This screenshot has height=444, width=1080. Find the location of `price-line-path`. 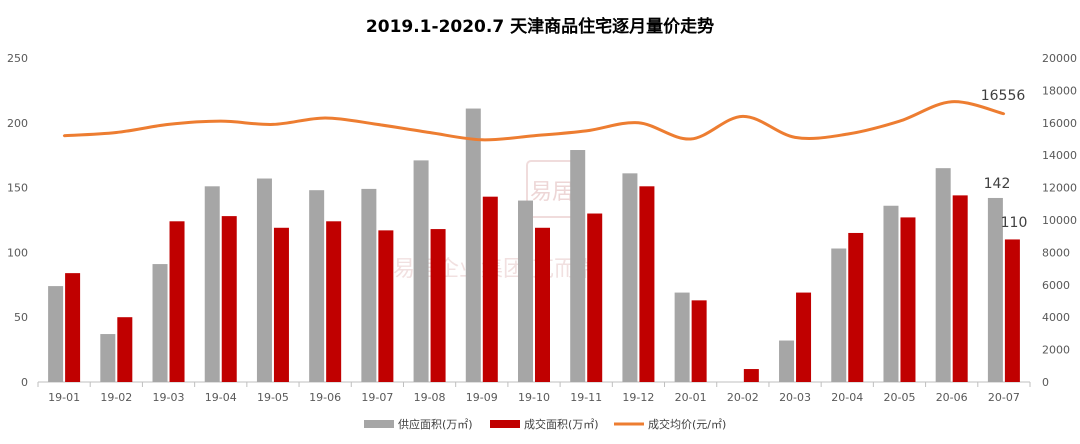

price-line-path is located at coordinates (534, 121).